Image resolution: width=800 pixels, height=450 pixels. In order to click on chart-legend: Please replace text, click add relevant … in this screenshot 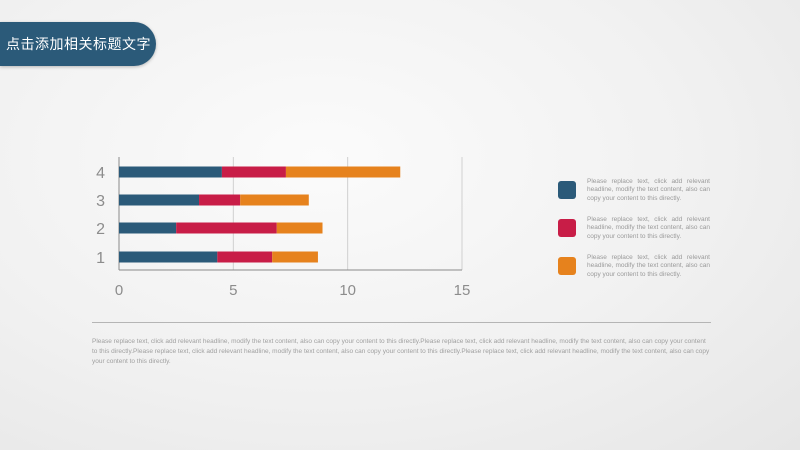, I will do `click(634, 235)`.